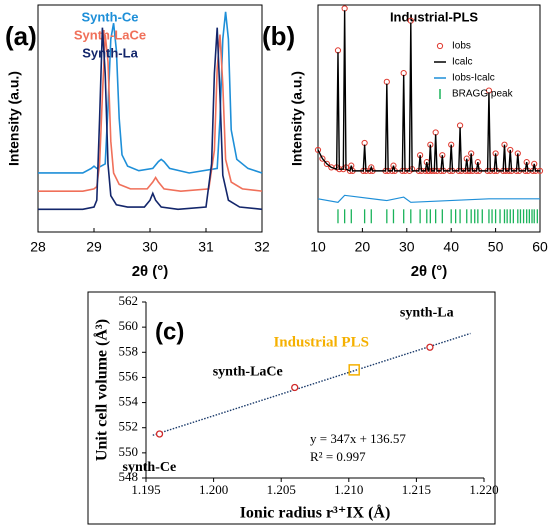  Describe the element at coordinates (94, 247) in the screenshot. I see `x-tick-label: 29` at that location.